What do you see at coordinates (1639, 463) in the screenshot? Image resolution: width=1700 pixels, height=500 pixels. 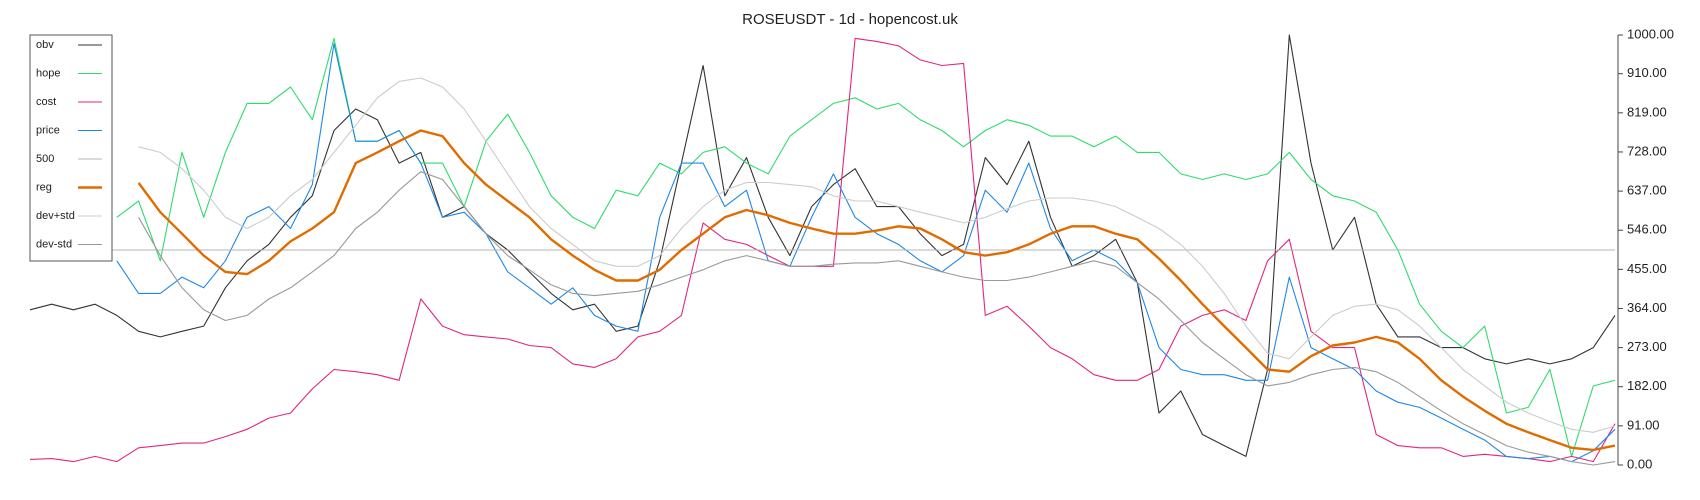 I see `y-tick-label: 0.00` at bounding box center [1639, 463].